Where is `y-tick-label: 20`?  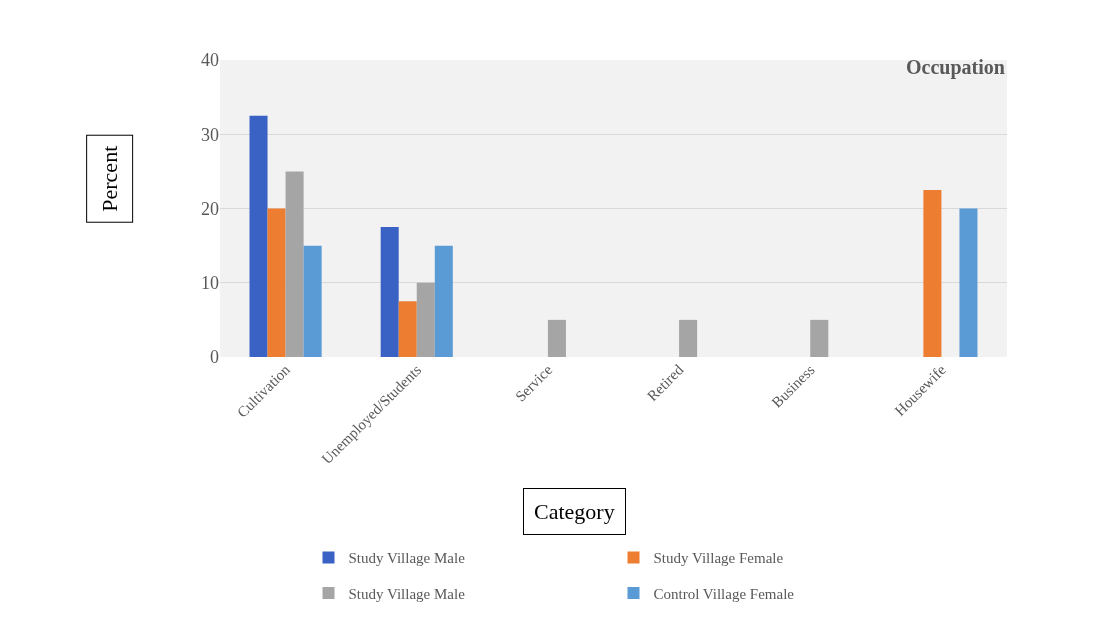 y-tick-label: 20 is located at coordinates (210, 208).